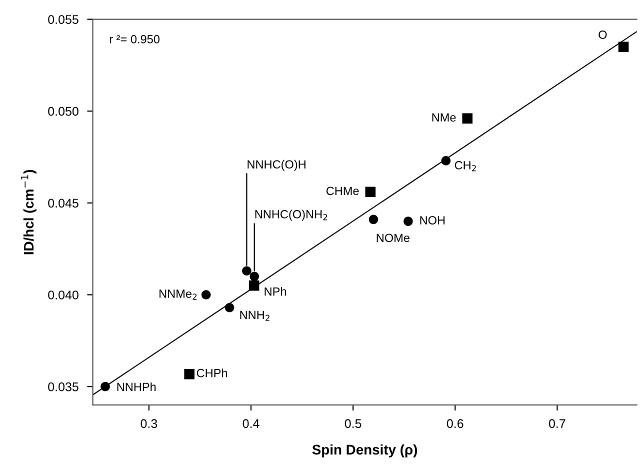  I want to click on annotation: CHPh, so click(212, 373).